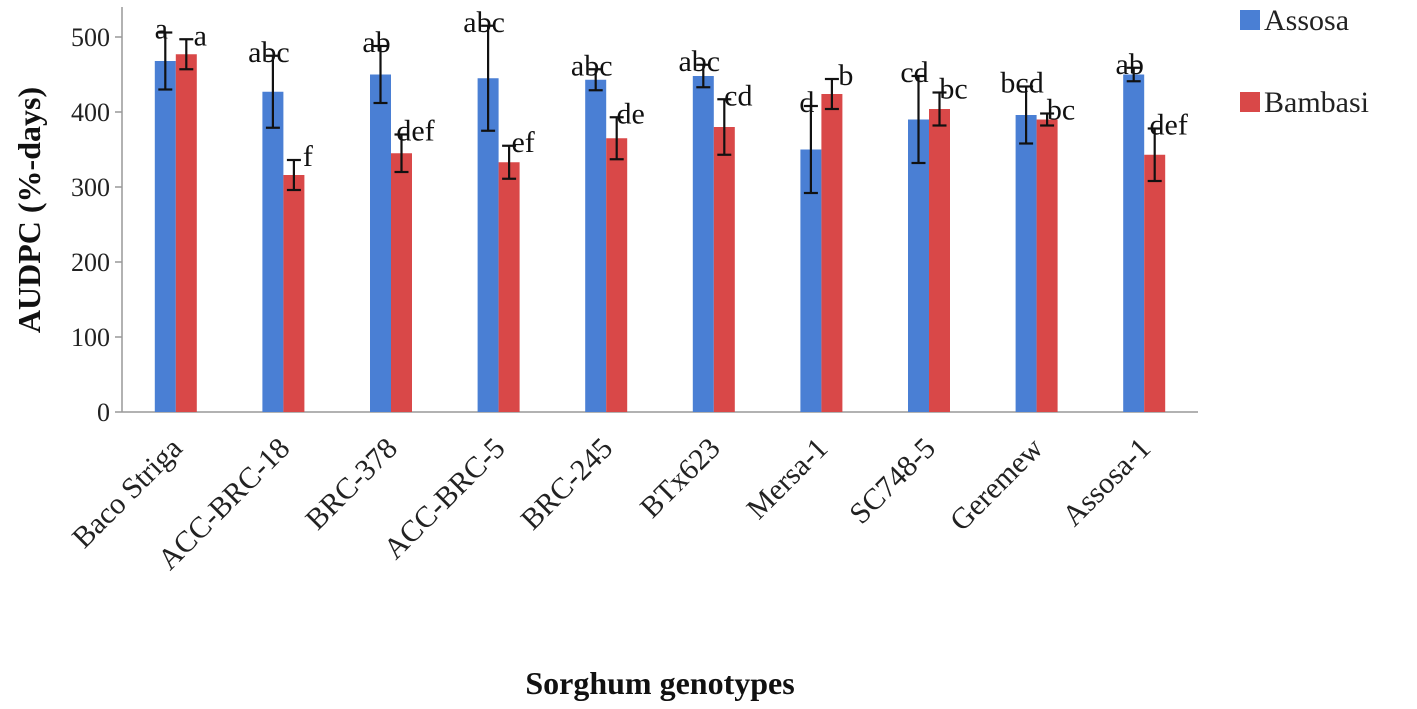 This screenshot has width=1417, height=709. I want to click on legend-label-bambasi: Bambasi, so click(1316, 102).